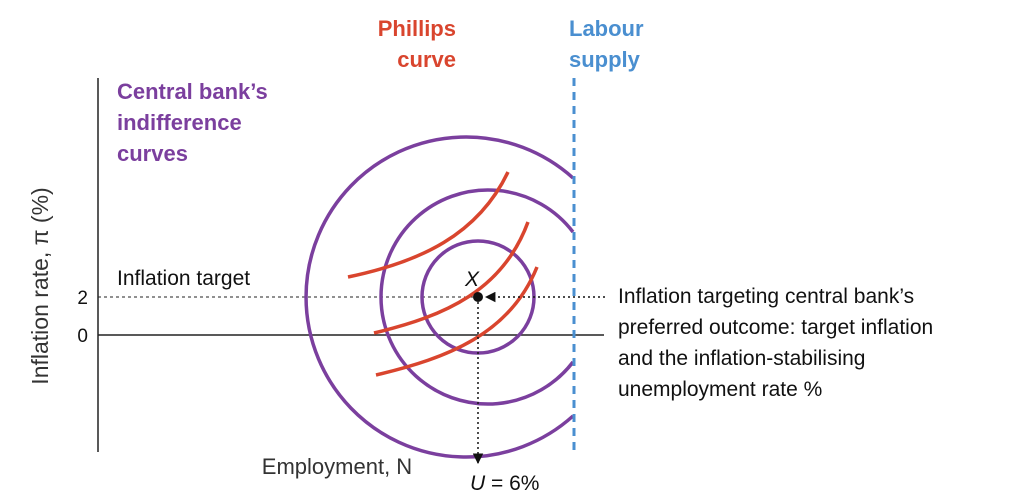 The image size is (1026, 502). Describe the element at coordinates (742, 358) in the screenshot. I see `annotation-line-3: and the inflation-stabilising` at that location.